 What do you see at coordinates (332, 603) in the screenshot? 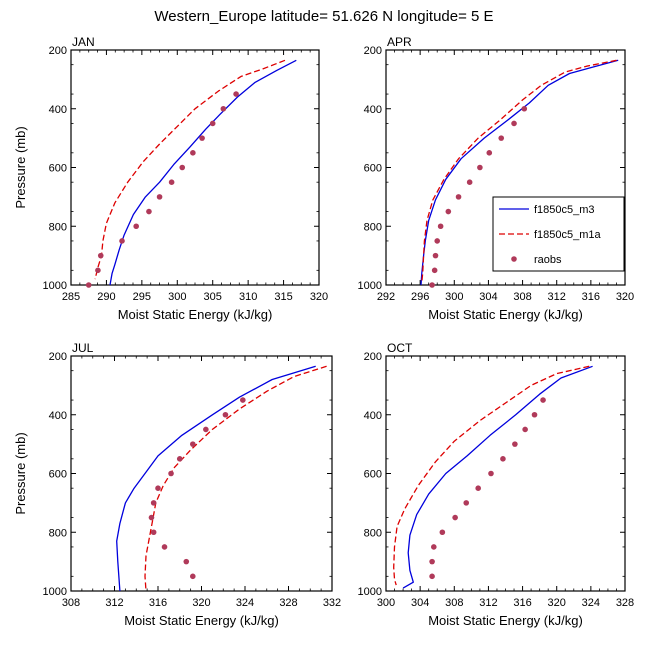
I see `x-tick-label: 332` at bounding box center [332, 603].